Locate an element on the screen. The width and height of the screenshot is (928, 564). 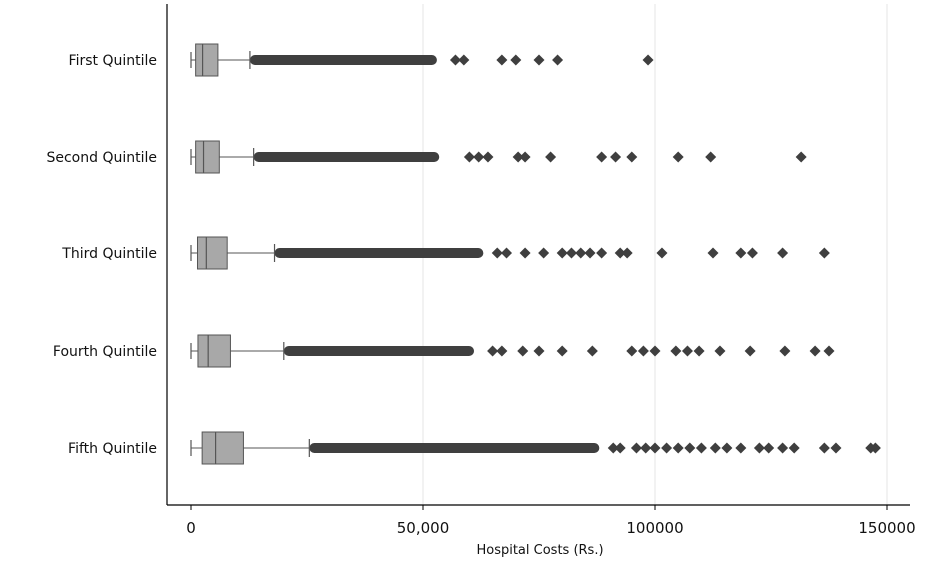
category-label-1: First Quintile is located at coordinates (113, 61).